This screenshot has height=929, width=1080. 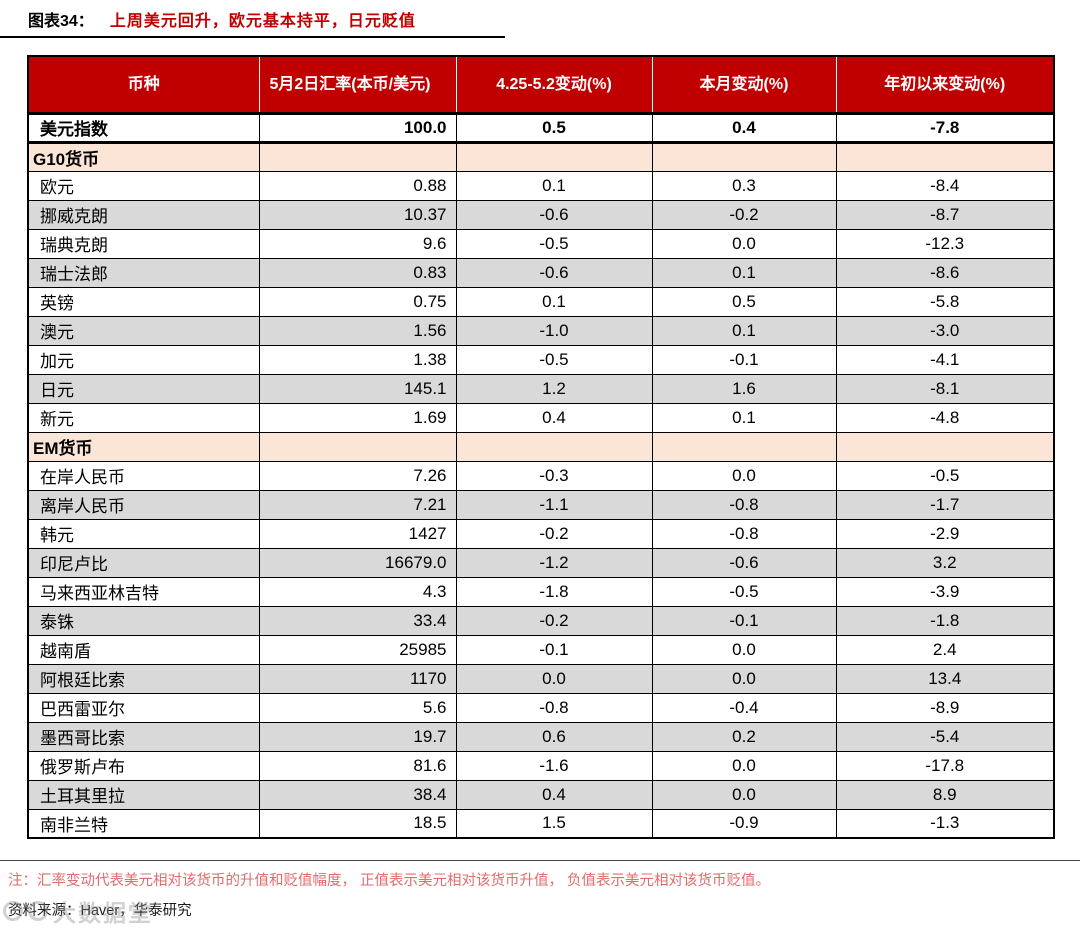 What do you see at coordinates (357, 156) in the screenshot?
I see `rate-value` at bounding box center [357, 156].